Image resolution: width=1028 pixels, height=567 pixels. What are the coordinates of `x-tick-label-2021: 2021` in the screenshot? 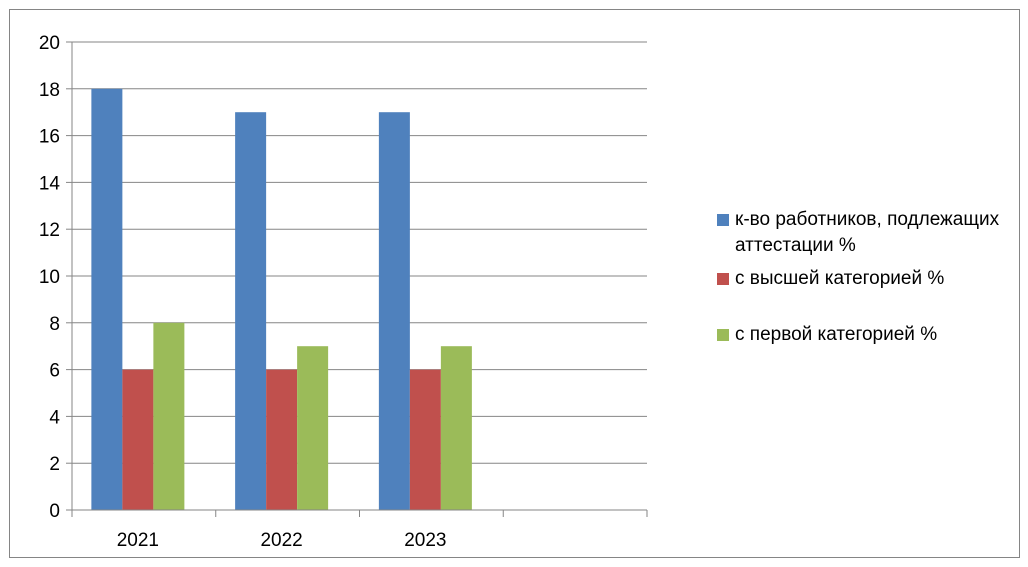 It's located at (138, 540).